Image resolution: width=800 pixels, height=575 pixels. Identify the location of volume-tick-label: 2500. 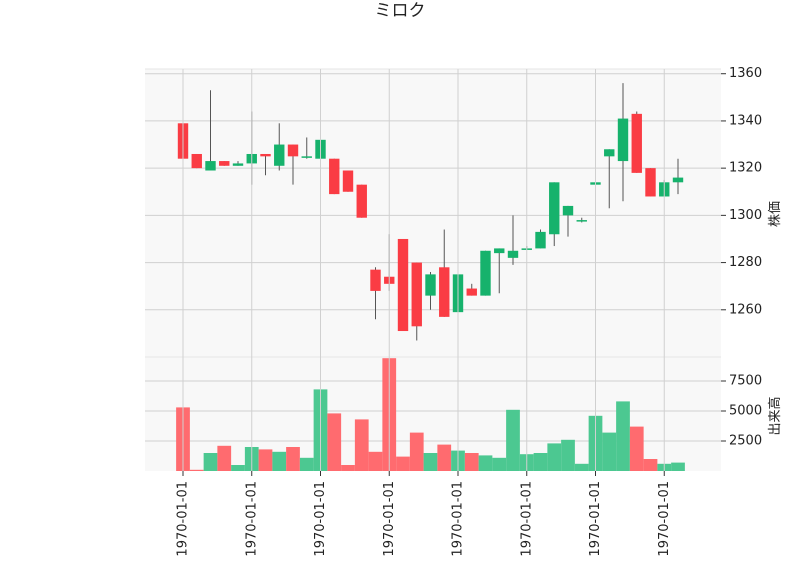
(745, 441).